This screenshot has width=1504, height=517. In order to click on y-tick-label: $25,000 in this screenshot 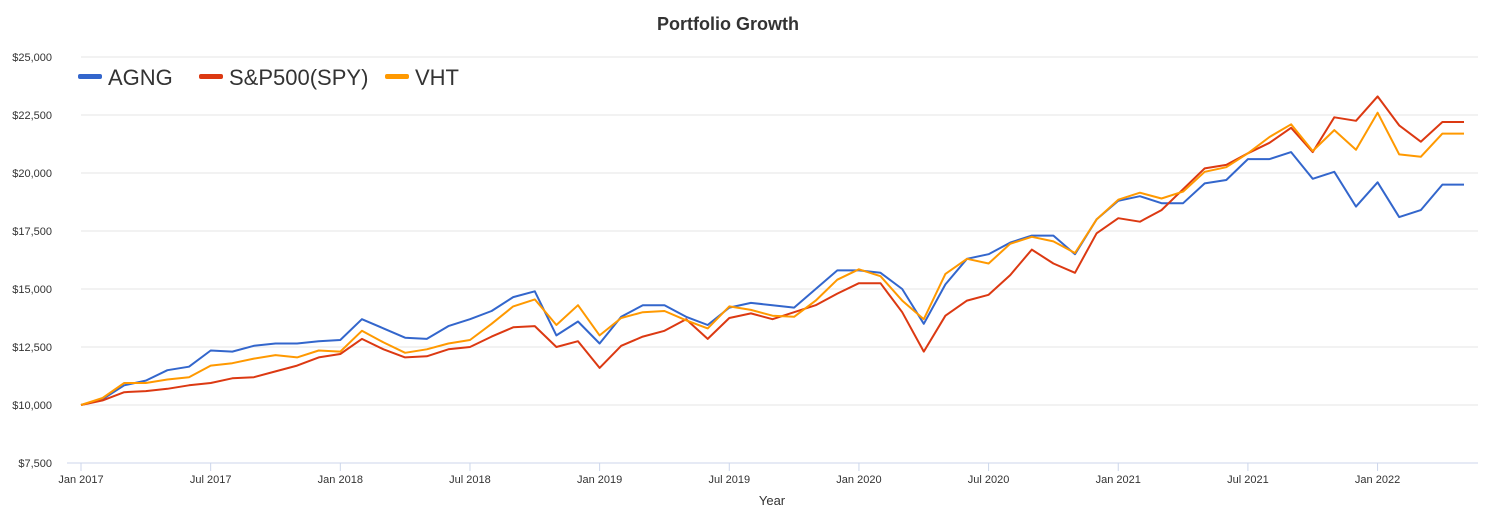, I will do `click(32, 58)`.